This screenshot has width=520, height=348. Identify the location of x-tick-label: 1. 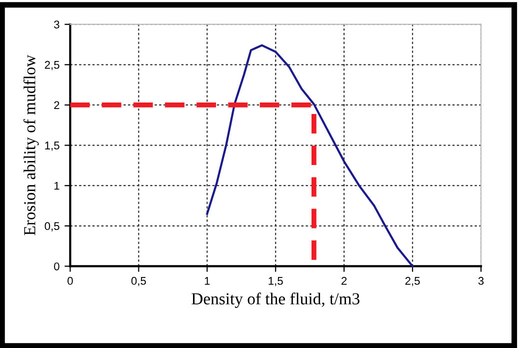
(207, 281).